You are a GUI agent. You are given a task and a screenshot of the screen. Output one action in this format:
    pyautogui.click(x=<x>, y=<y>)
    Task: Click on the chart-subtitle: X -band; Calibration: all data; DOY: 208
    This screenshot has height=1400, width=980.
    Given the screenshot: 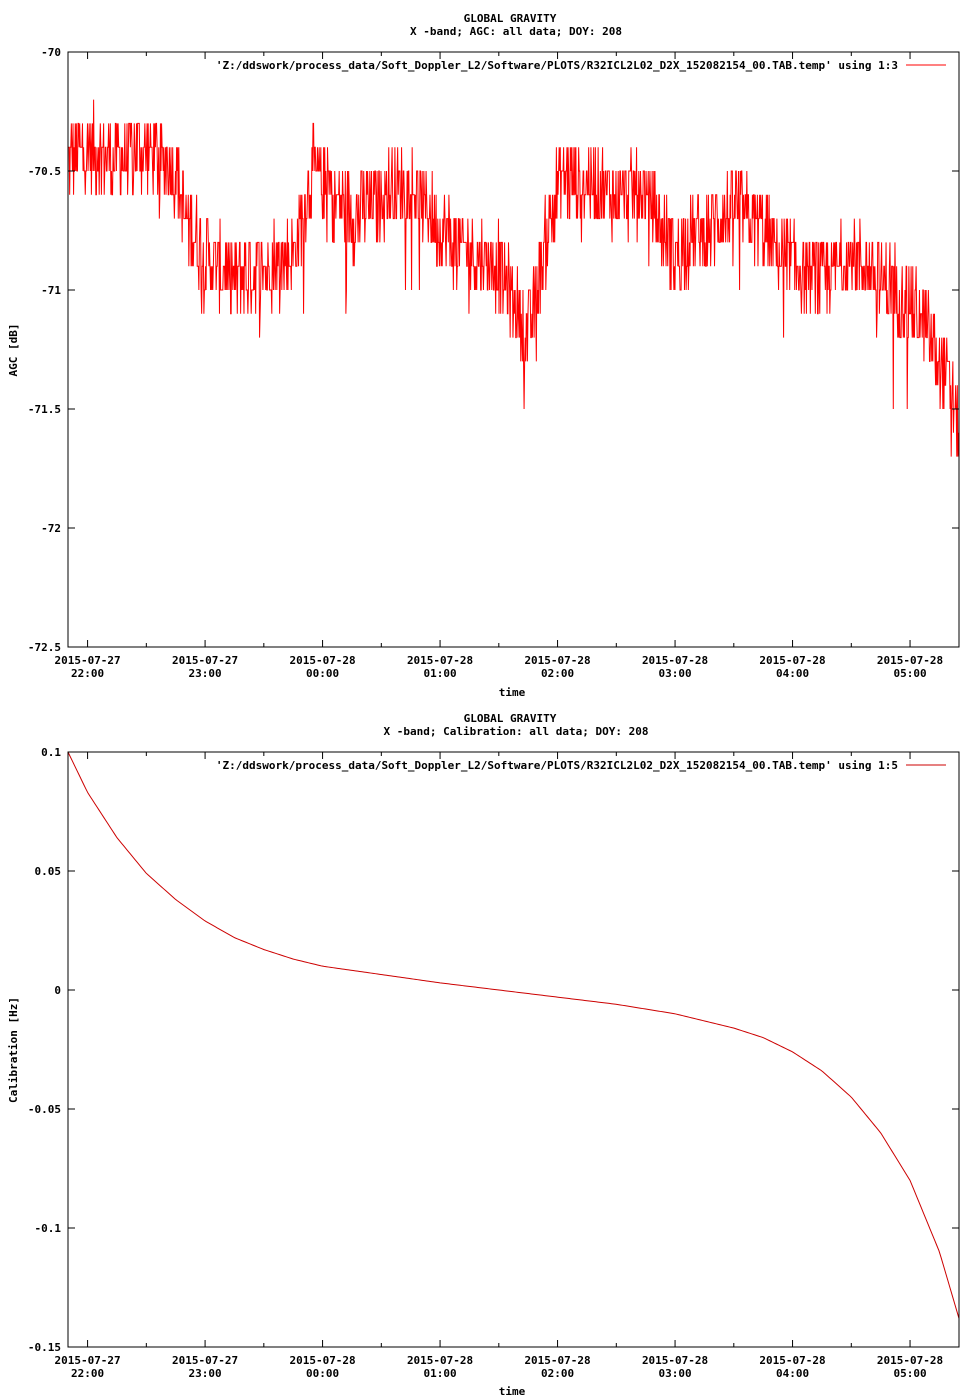 What is the action you would take?
    pyautogui.click(x=516, y=731)
    